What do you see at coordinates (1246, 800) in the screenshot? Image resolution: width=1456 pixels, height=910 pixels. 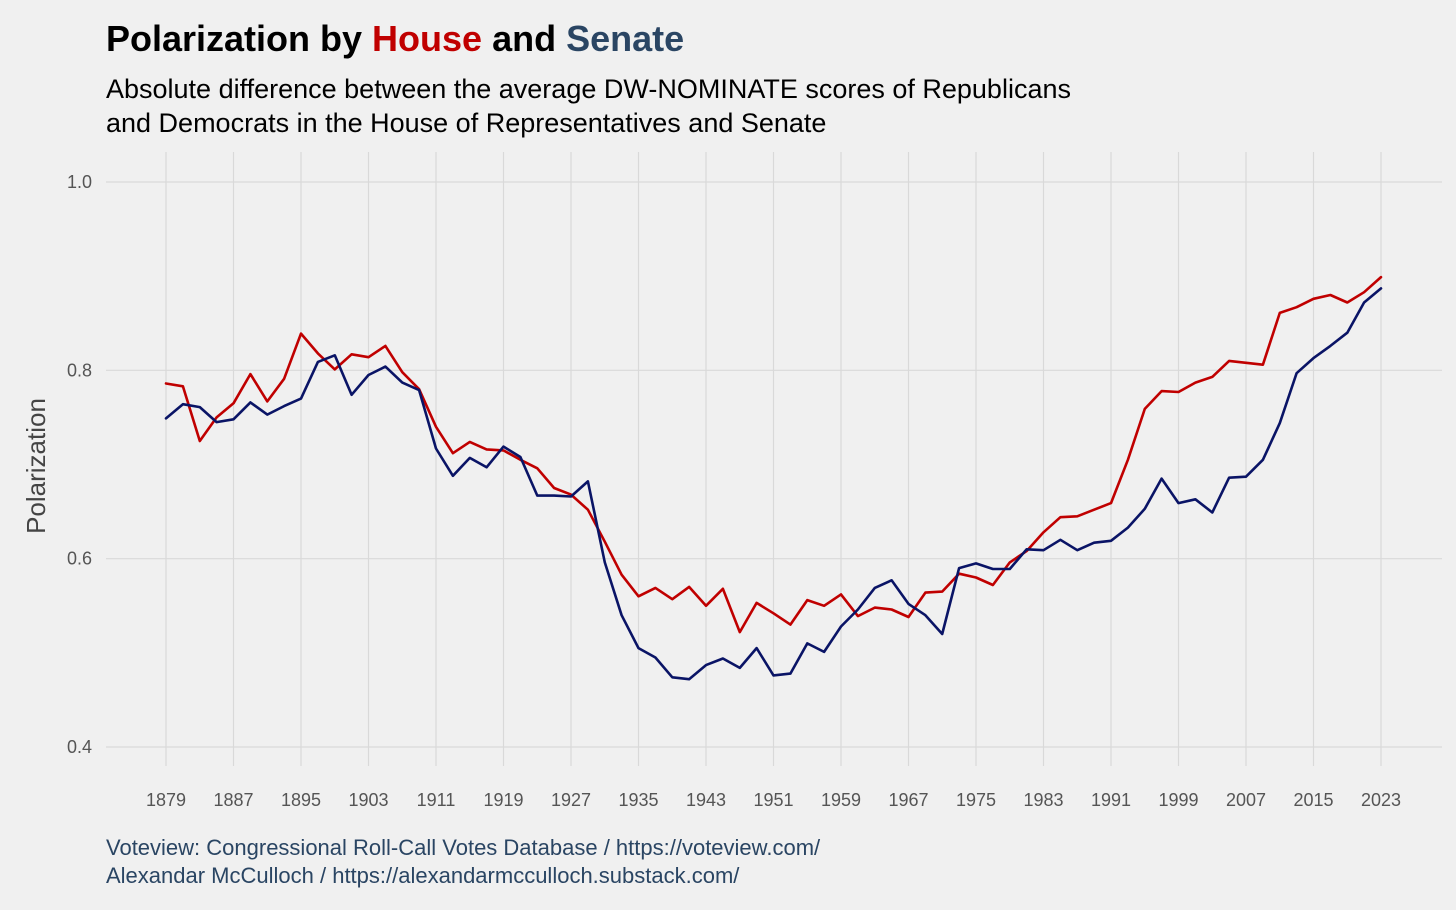 I see `x-tick-label: 2007` at bounding box center [1246, 800].